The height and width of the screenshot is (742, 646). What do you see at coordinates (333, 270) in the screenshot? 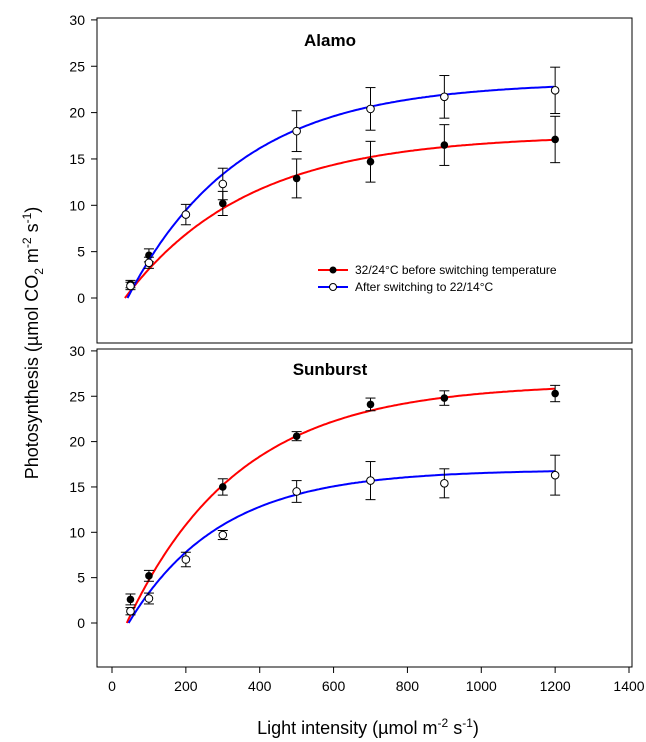
I see `legend-red-marker` at bounding box center [333, 270].